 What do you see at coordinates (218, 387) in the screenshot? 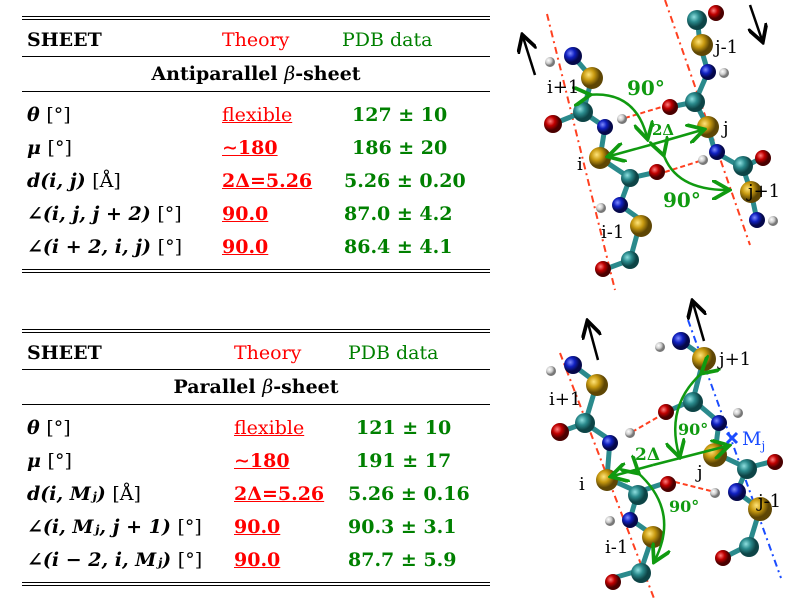
I see `subtitle-prefix: Parallel` at bounding box center [218, 387].